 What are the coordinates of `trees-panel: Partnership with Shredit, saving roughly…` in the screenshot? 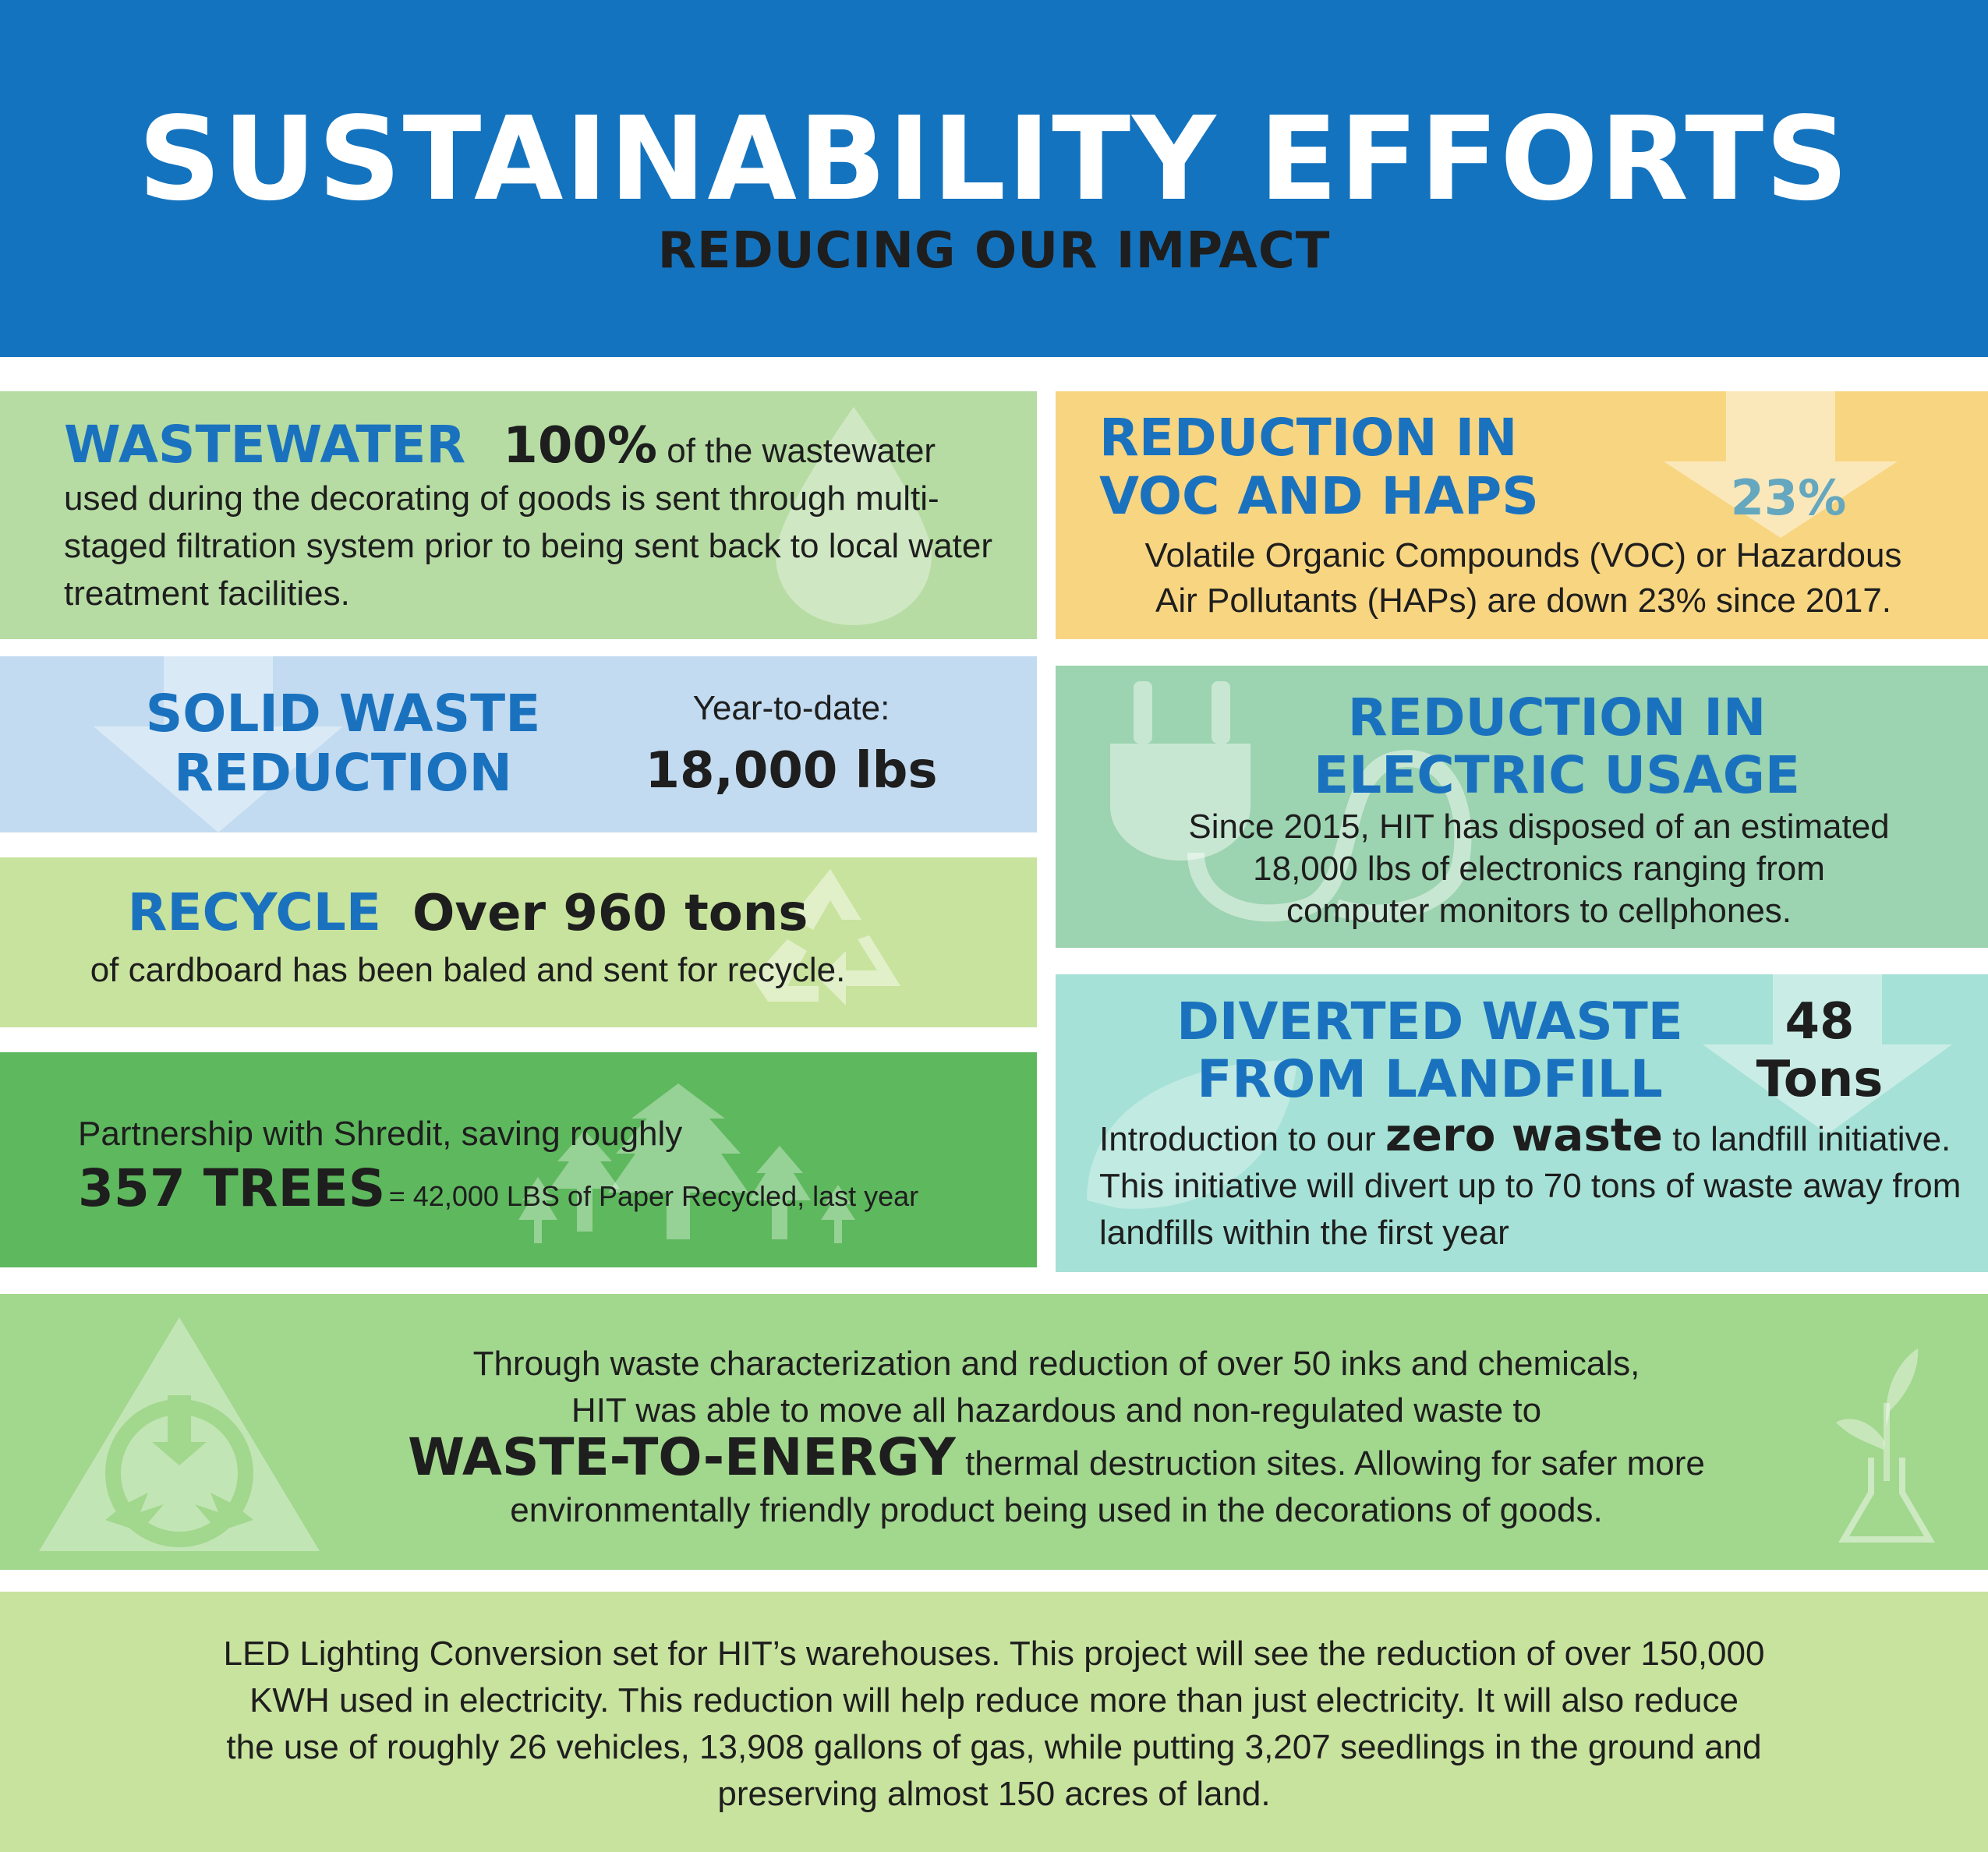 It's located at (518, 1159).